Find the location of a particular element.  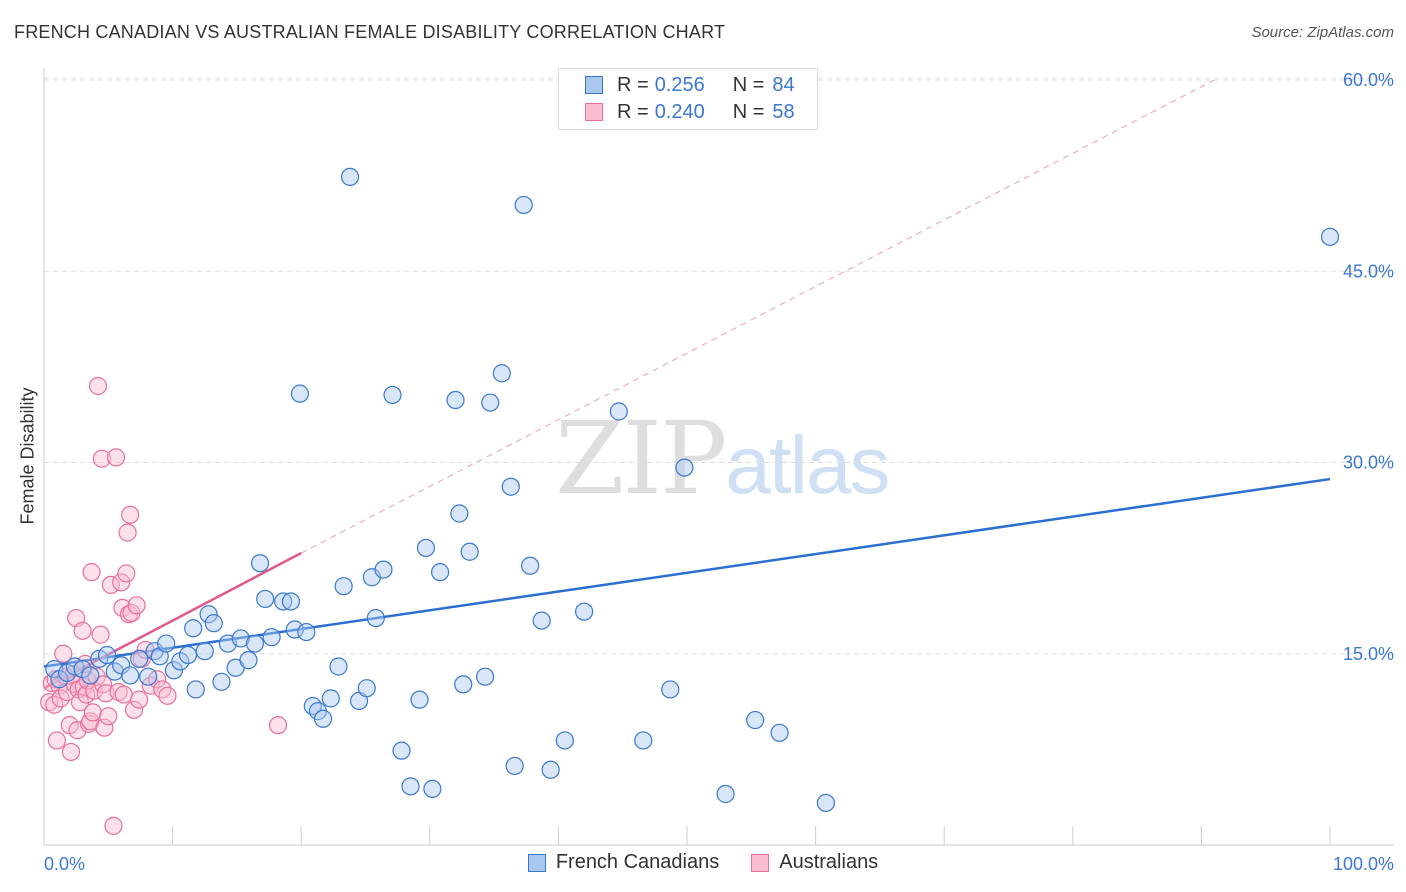

series-swatch-pink is located at coordinates (760, 862).